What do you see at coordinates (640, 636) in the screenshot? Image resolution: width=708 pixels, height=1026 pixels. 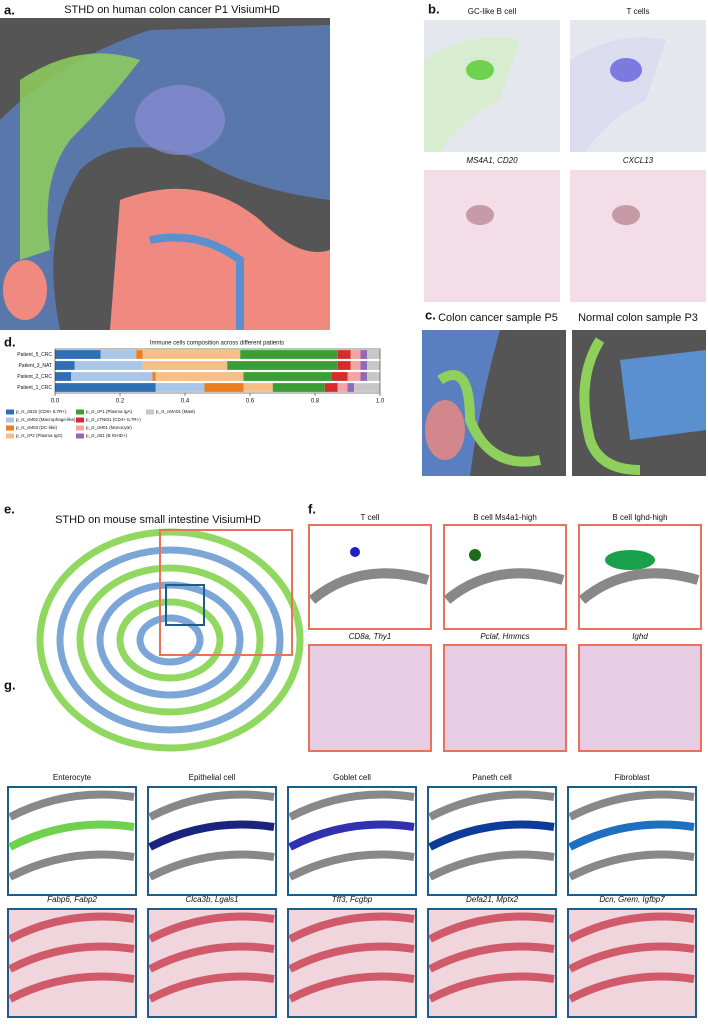 I see `image-title: Ighd` at bounding box center [640, 636].